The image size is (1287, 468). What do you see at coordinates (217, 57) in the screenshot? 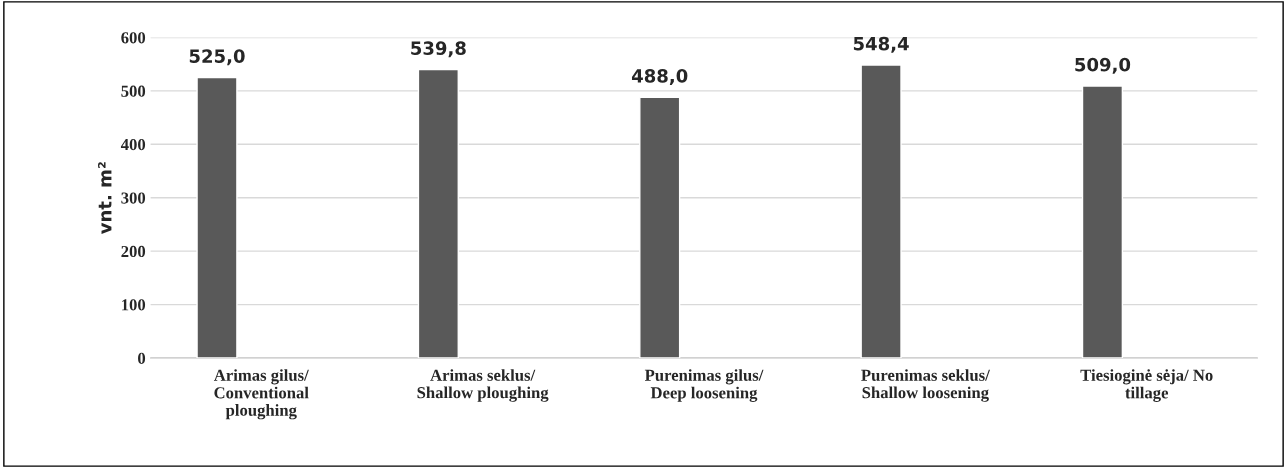
I see `data-label: 525,0` at bounding box center [217, 57].